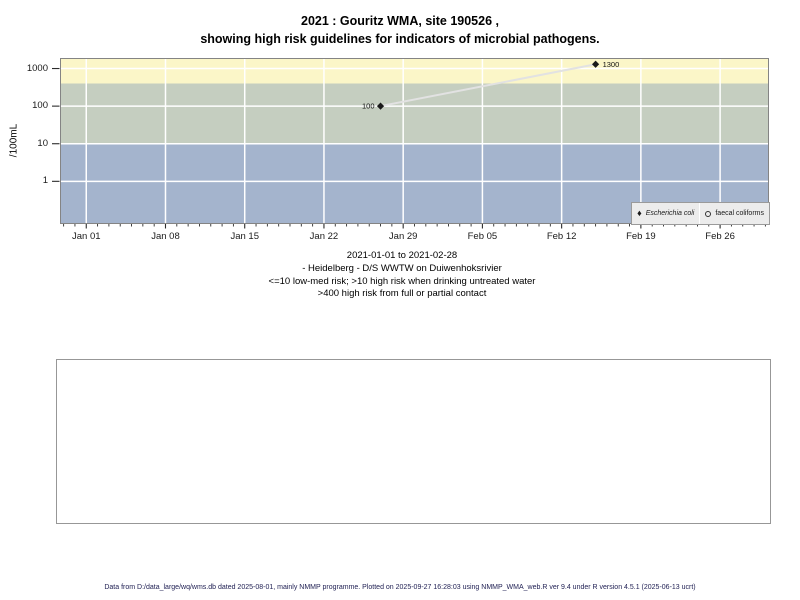  Describe the element at coordinates (86, 236) in the screenshot. I see `x-tick-label: Jan 01` at that location.